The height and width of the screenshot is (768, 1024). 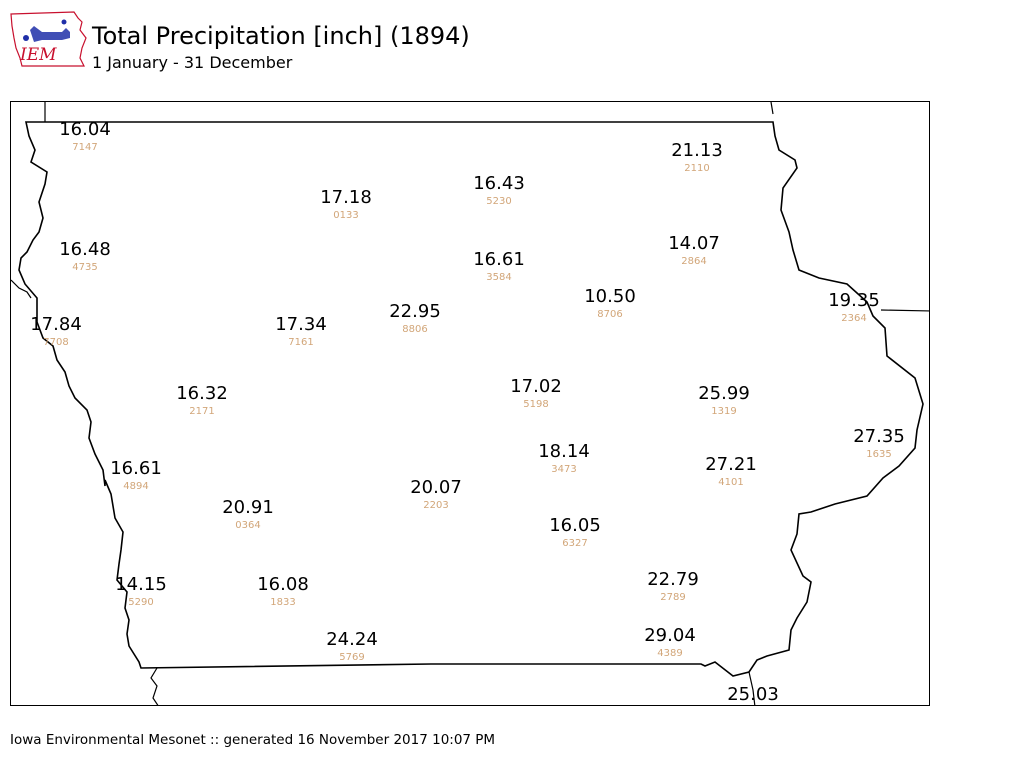 I want to click on station-label: 29.04 4389, so click(x=670, y=642).